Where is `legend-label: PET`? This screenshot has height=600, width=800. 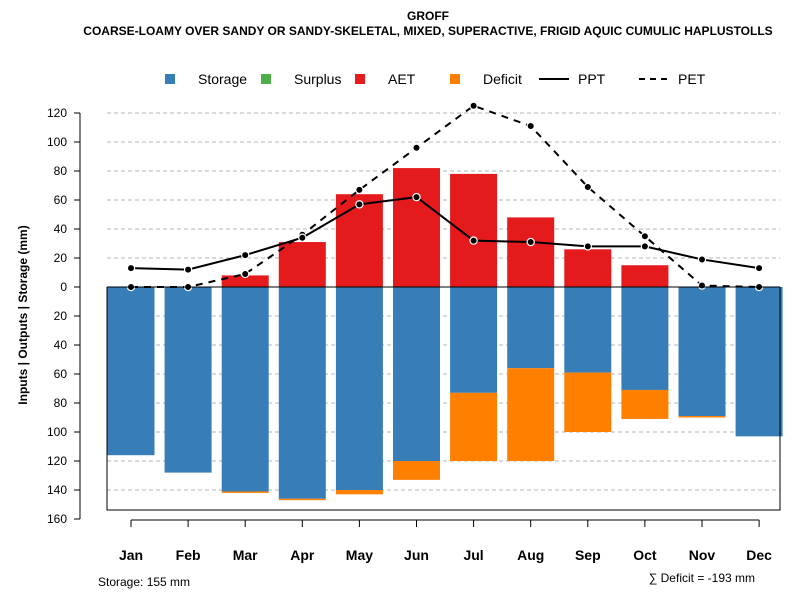
legend-label: PET is located at coordinates (692, 79).